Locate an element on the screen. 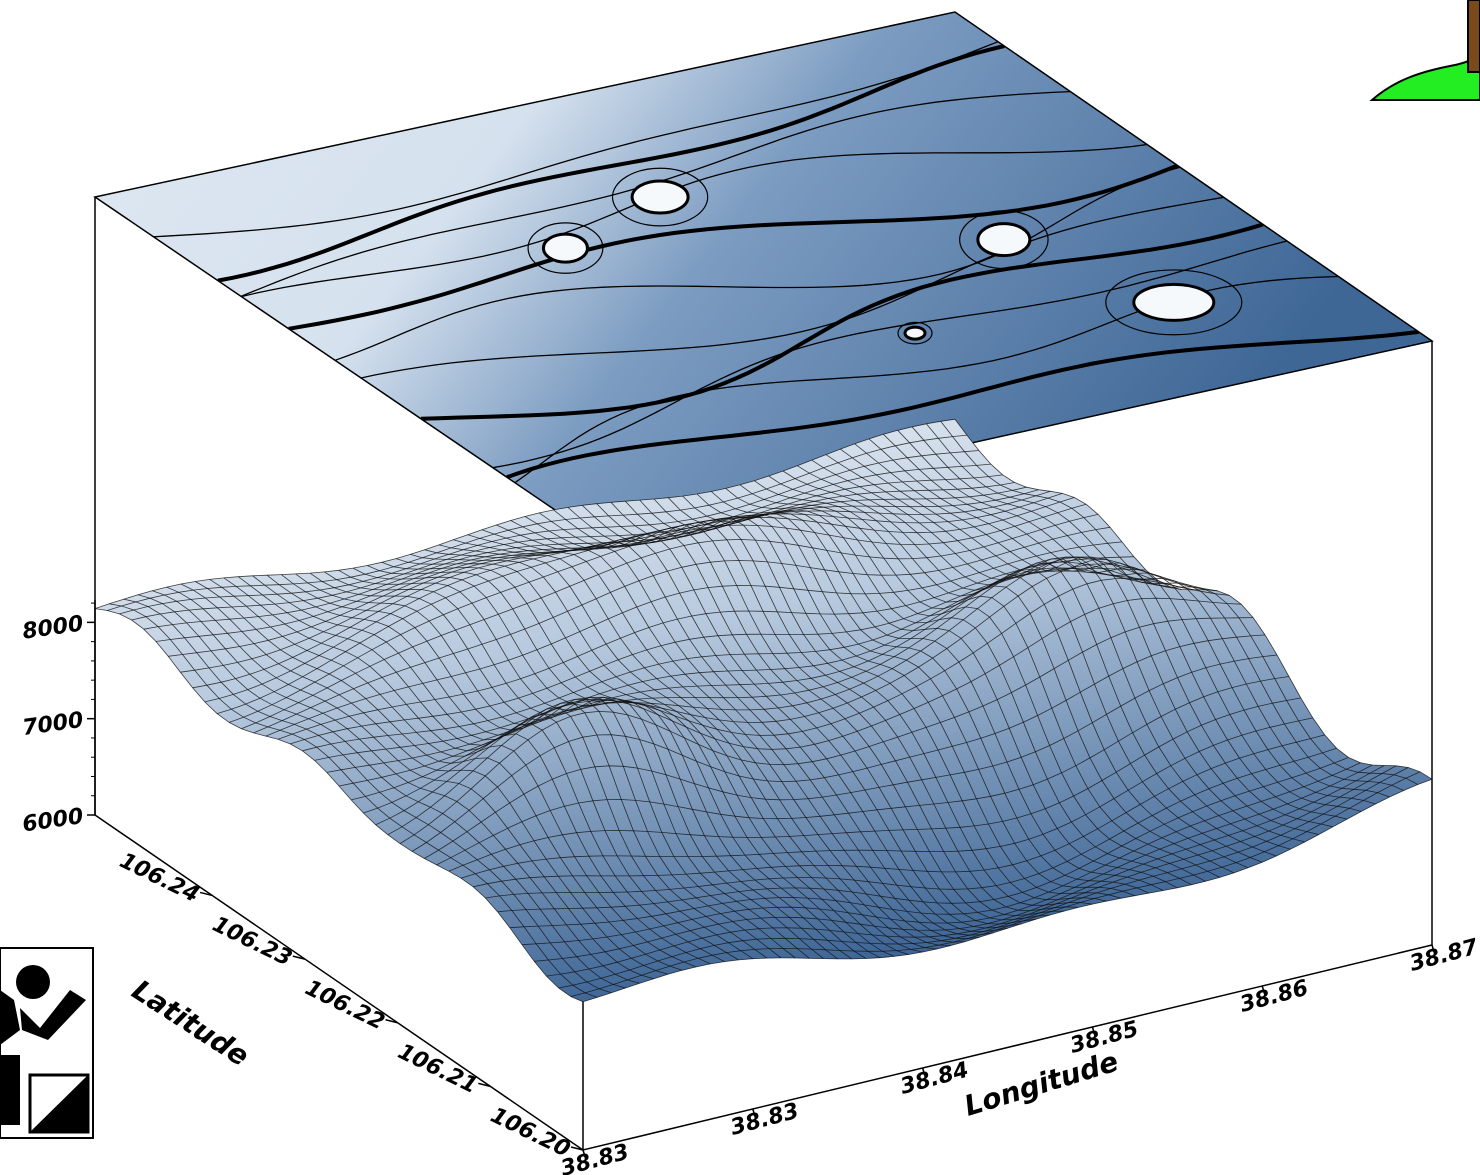 The height and width of the screenshot is (1175, 1480). longitude-tick-label: 38.83 is located at coordinates (765, 1120).